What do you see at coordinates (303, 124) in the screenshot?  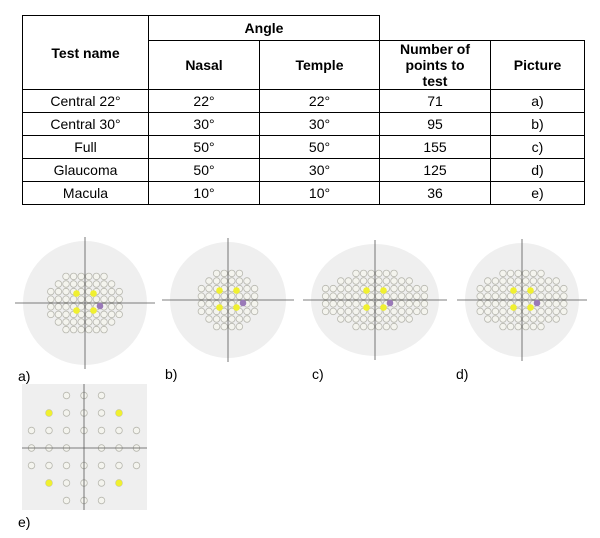 I see `table-row: Central 30° 30° 30° 95 b)` at bounding box center [303, 124].